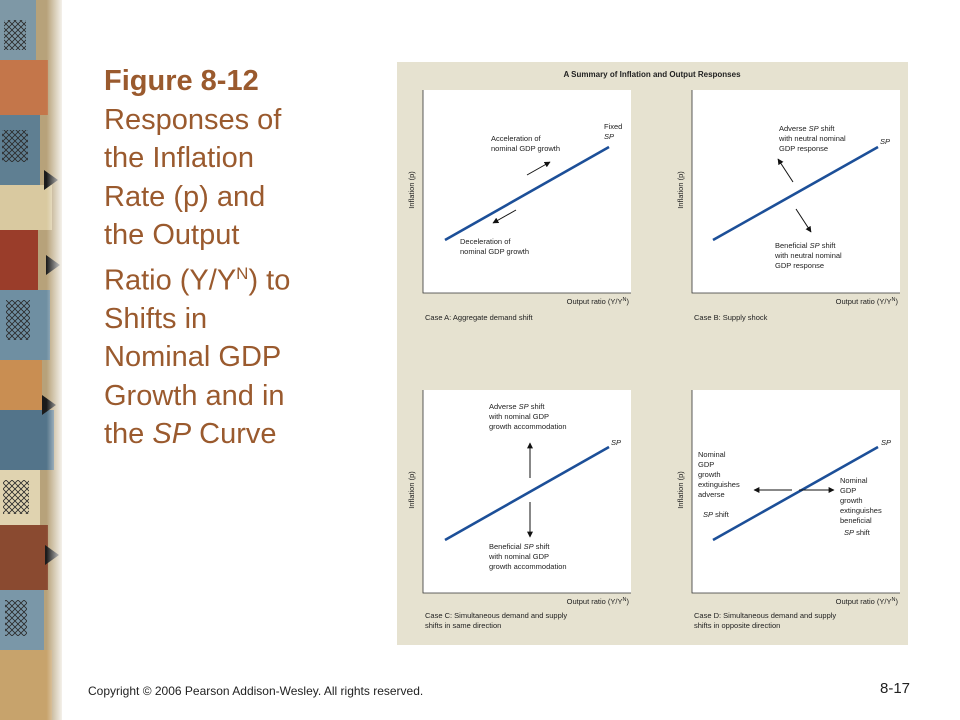 This screenshot has height=720, width=960. What do you see at coordinates (517, 406) in the screenshot?
I see `panel-c-adverse-line1: Adverse SP shift` at bounding box center [517, 406].